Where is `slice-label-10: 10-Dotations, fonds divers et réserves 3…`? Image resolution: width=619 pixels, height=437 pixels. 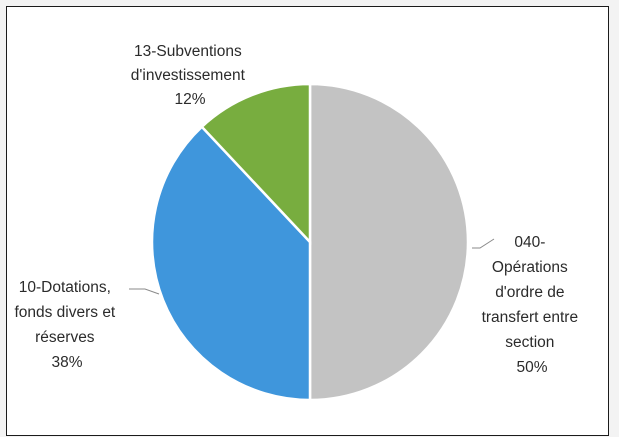 slice-label-10: 10-Dotations, fonds divers et réserves 3… is located at coordinates (66, 325).